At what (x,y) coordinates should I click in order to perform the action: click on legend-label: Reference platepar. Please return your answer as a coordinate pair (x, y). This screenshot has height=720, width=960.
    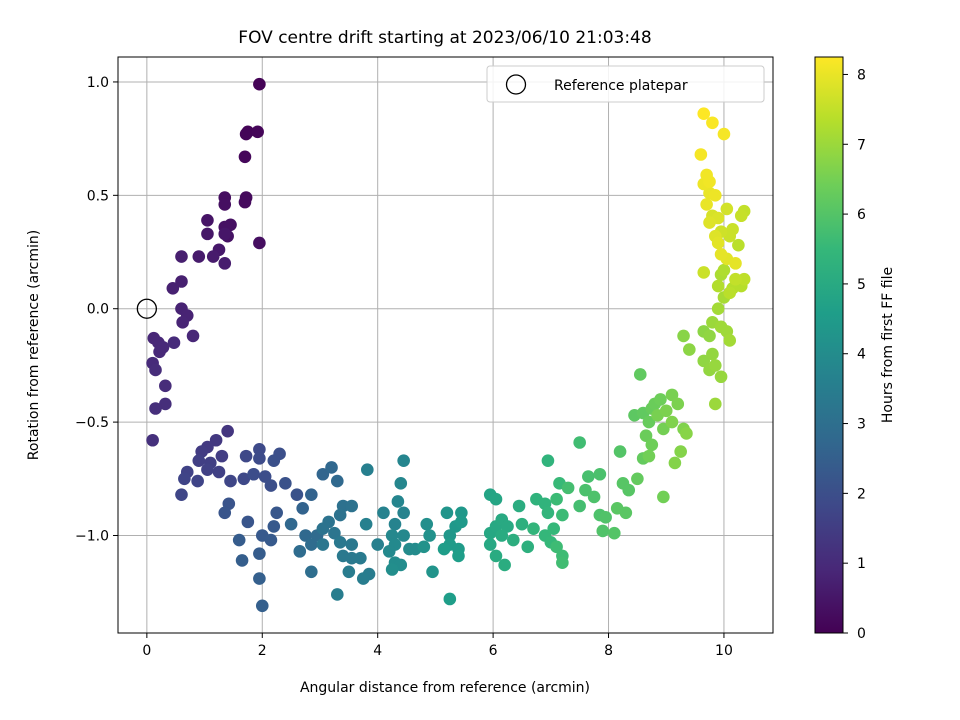
    Looking at the image, I should click on (621, 86).